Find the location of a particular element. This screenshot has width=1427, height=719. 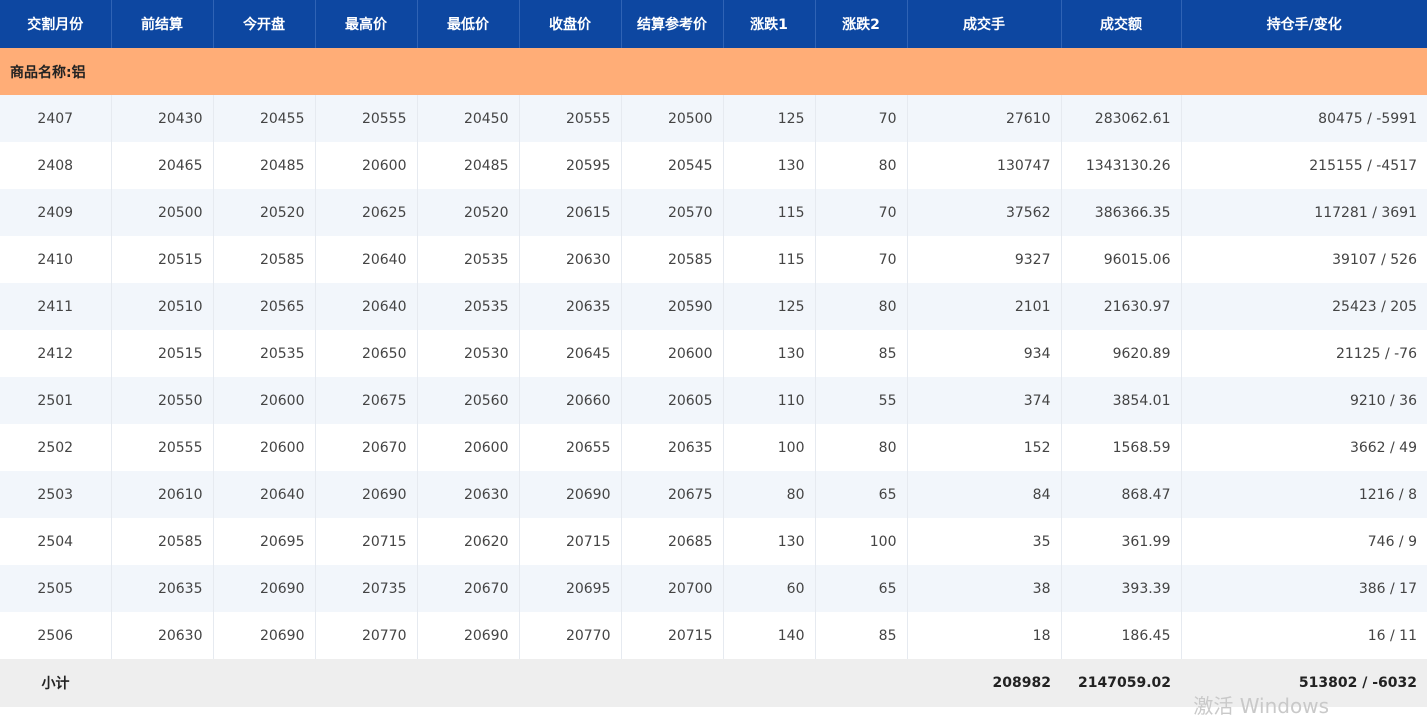

cell-high: 20625 is located at coordinates (366, 212).